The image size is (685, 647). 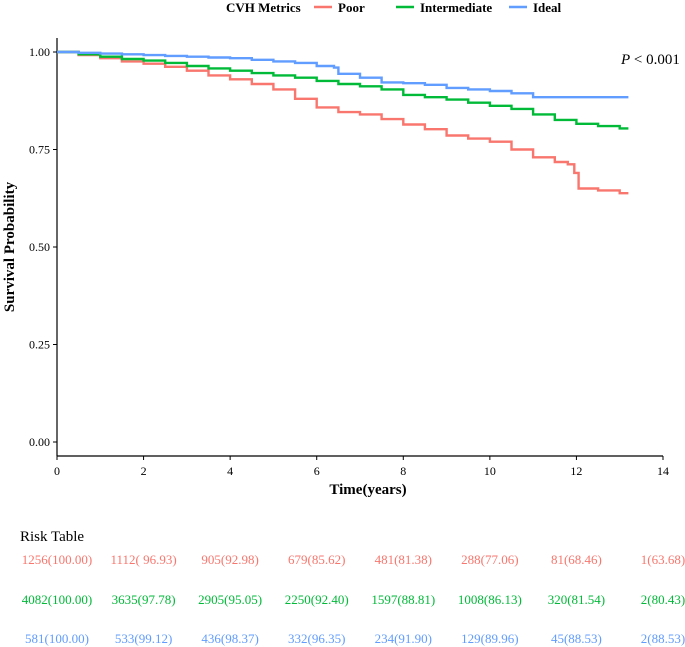 I want to click on risk-cell-poor: 288(77.06), so click(x=489, y=559).